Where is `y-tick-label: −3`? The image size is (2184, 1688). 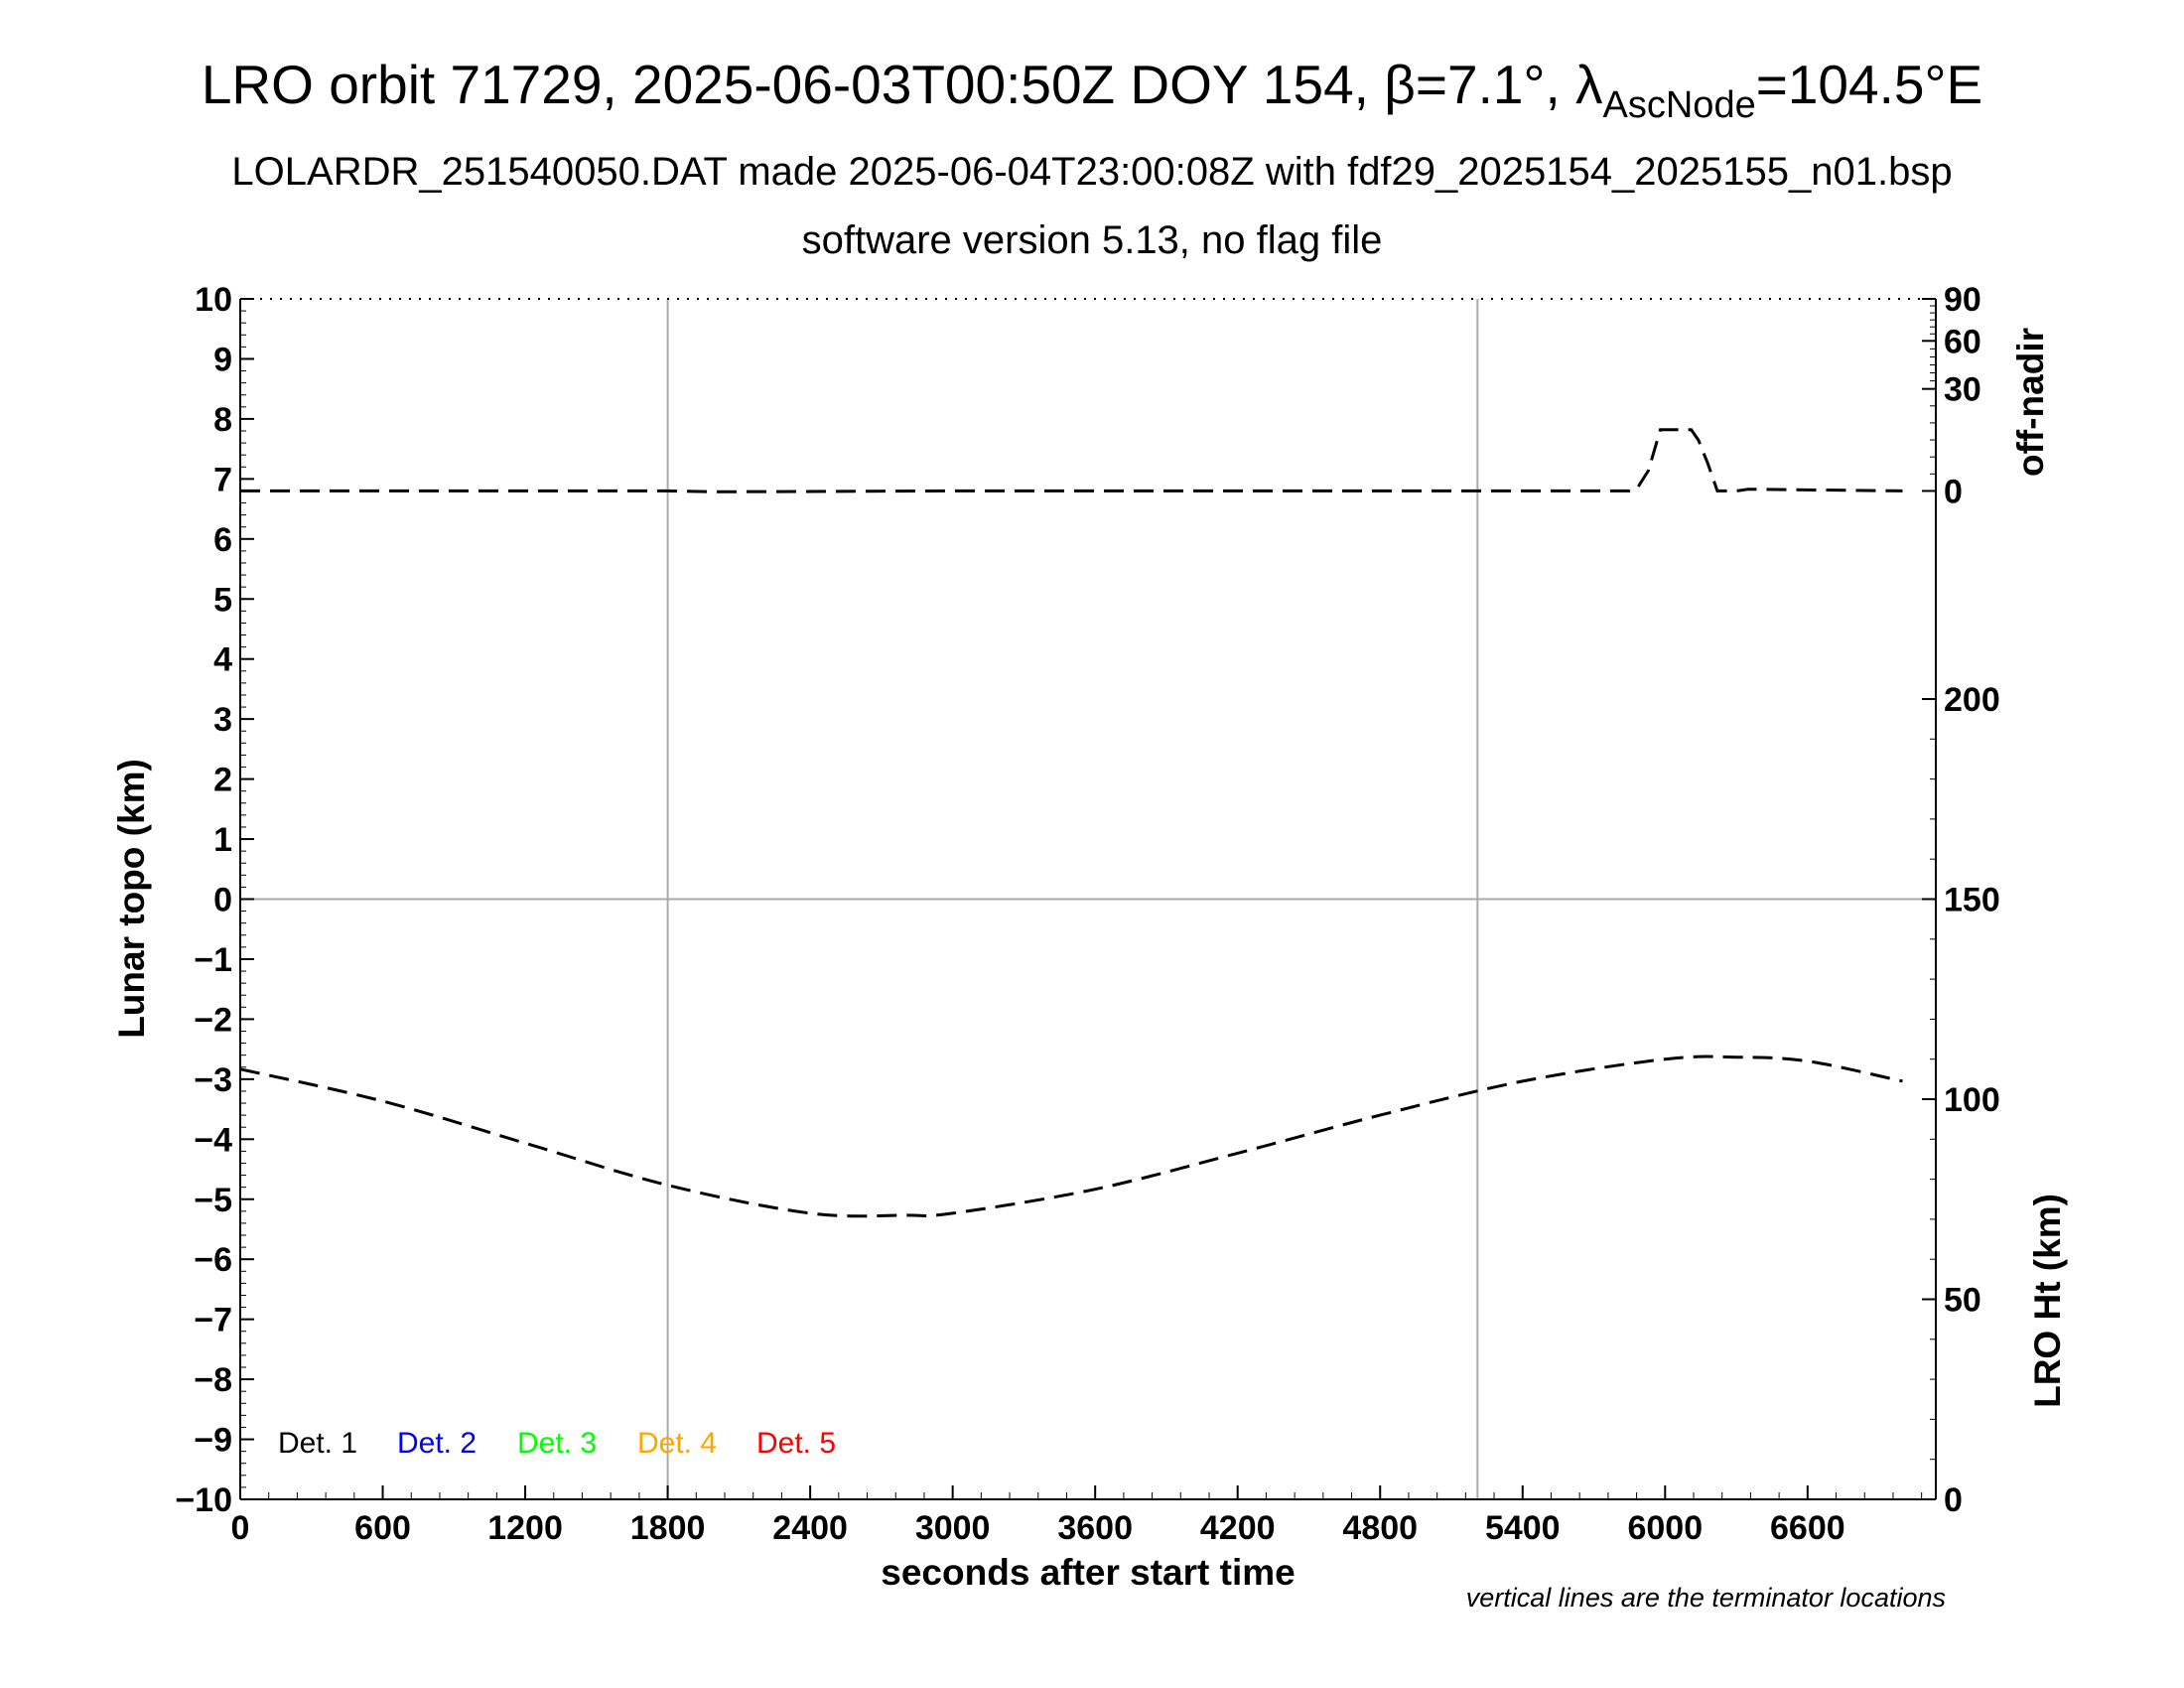 y-tick-label: −3 is located at coordinates (213, 1080).